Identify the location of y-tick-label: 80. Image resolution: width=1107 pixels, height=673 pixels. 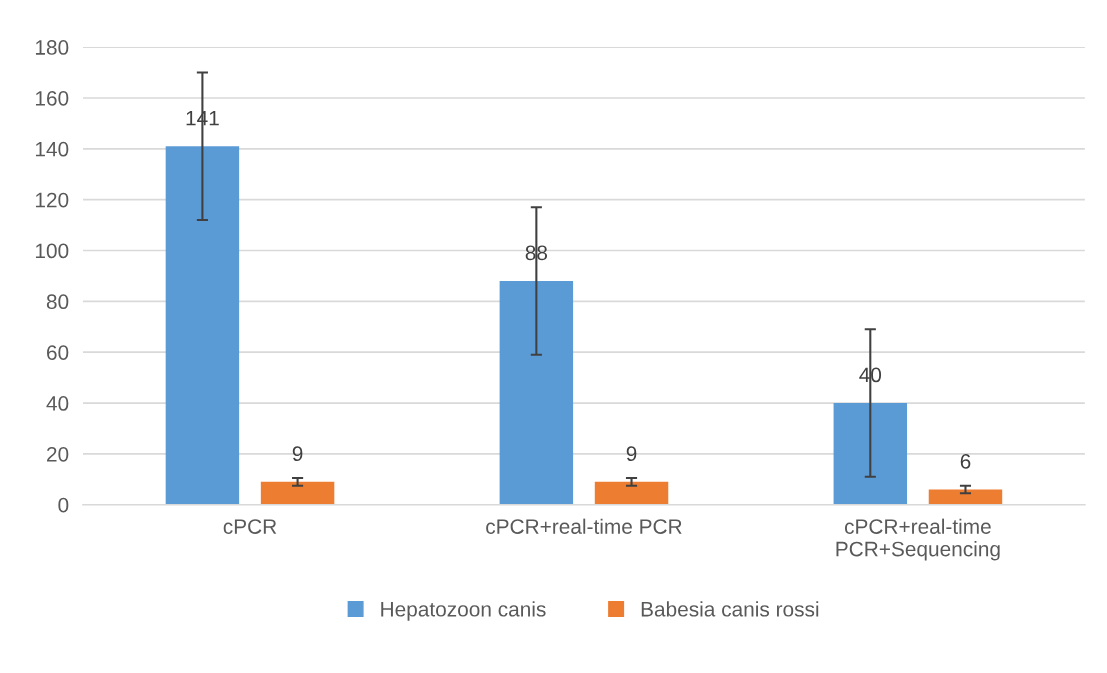
(57, 302).